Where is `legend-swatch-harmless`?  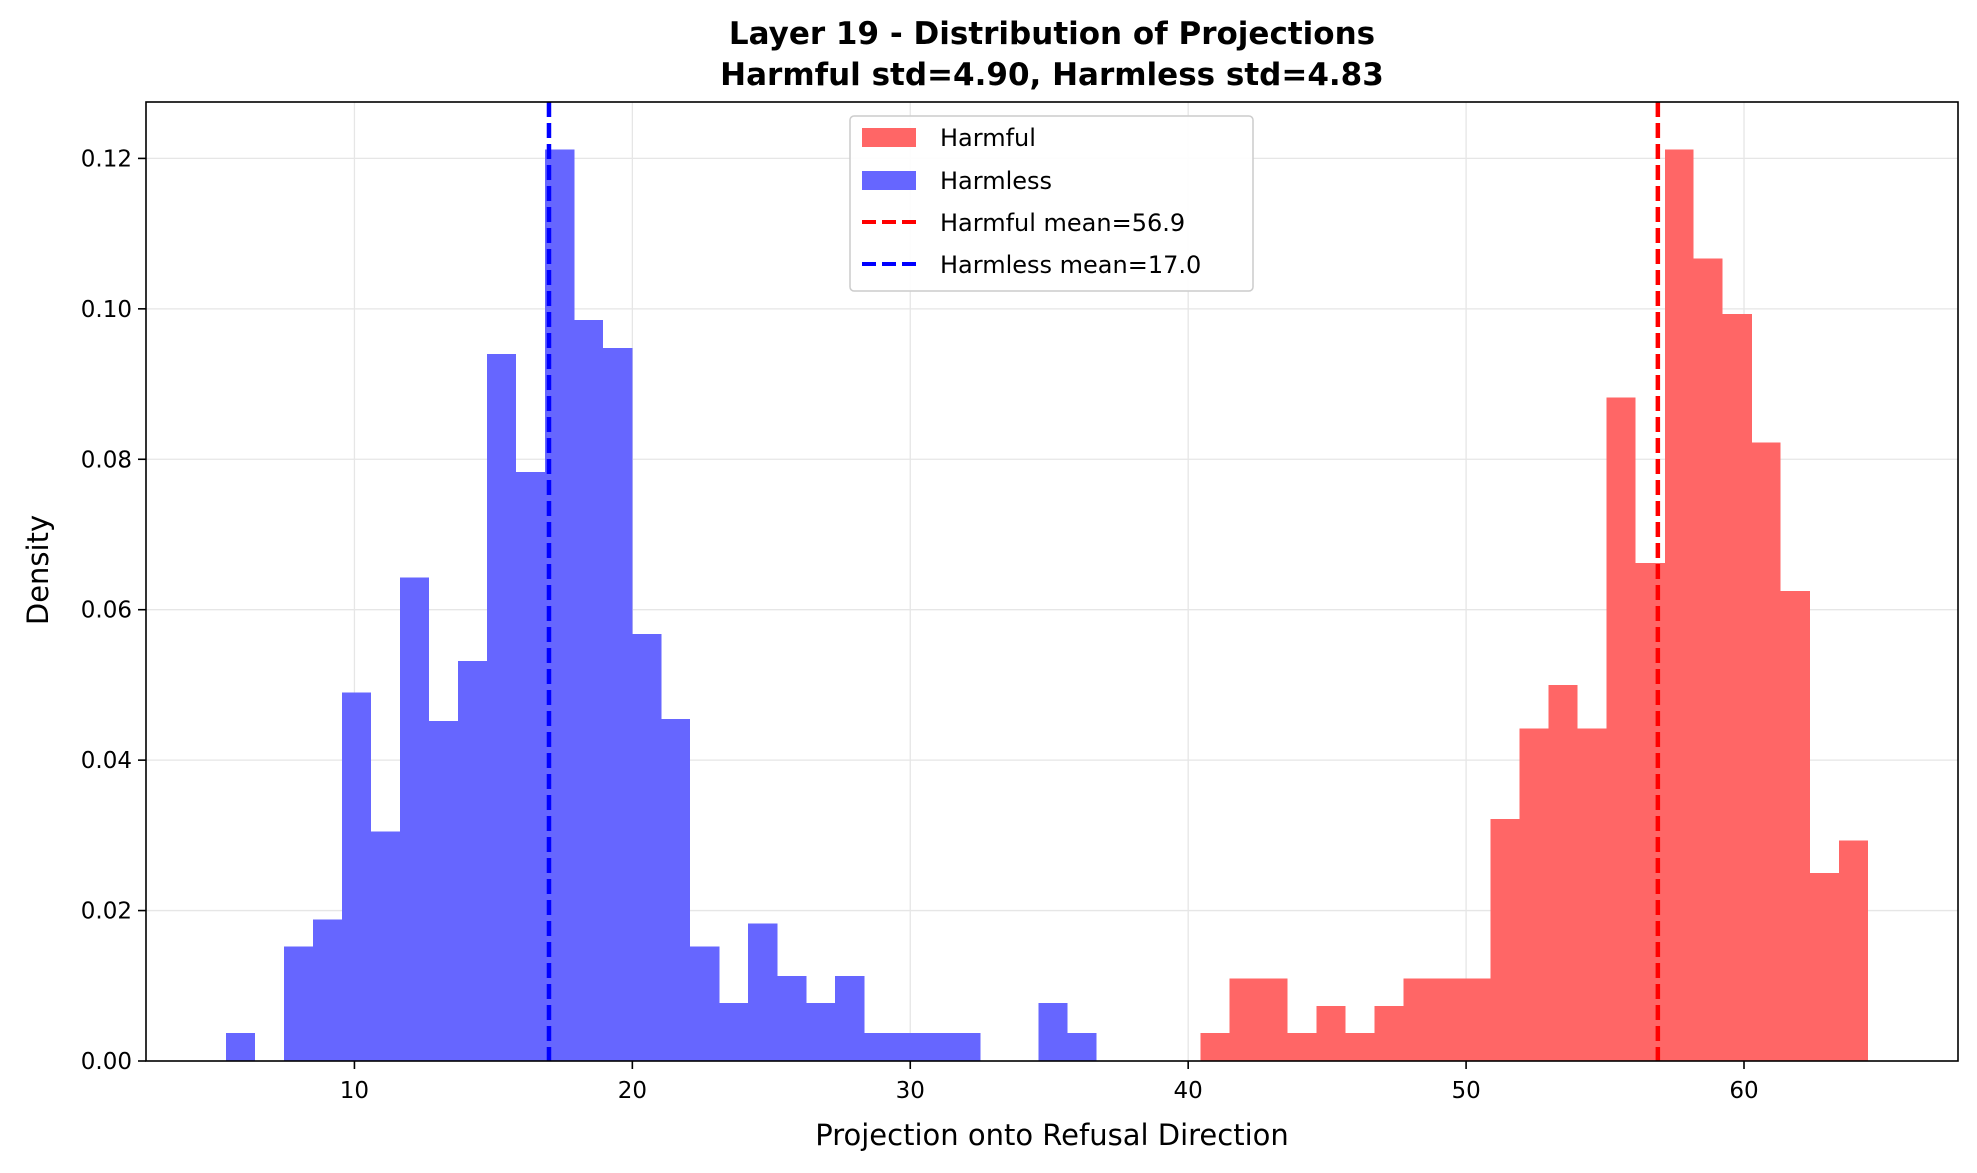
legend-swatch-harmless is located at coordinates (889, 180).